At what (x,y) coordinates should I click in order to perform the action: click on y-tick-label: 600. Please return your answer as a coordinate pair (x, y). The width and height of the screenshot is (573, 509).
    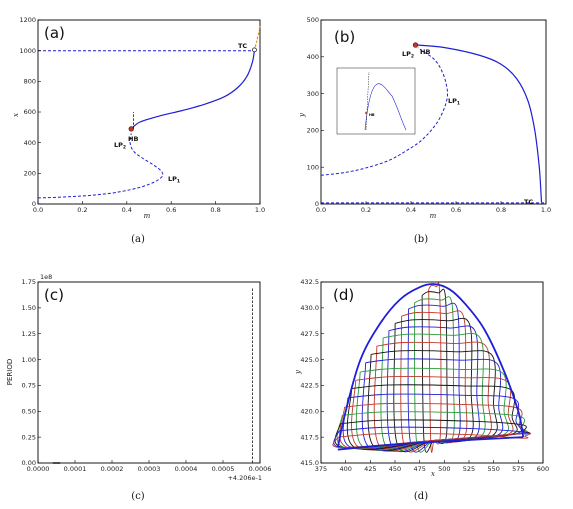
    Looking at the image, I should click on (30, 112).